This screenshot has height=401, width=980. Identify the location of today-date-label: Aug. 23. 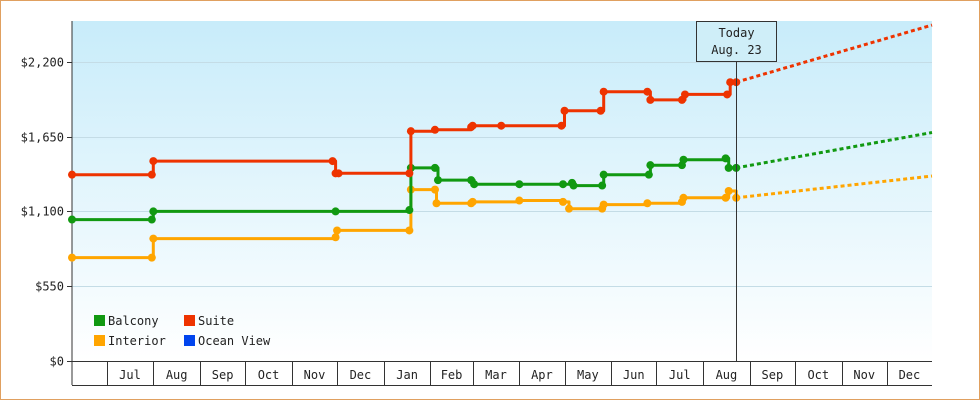
(736, 50).